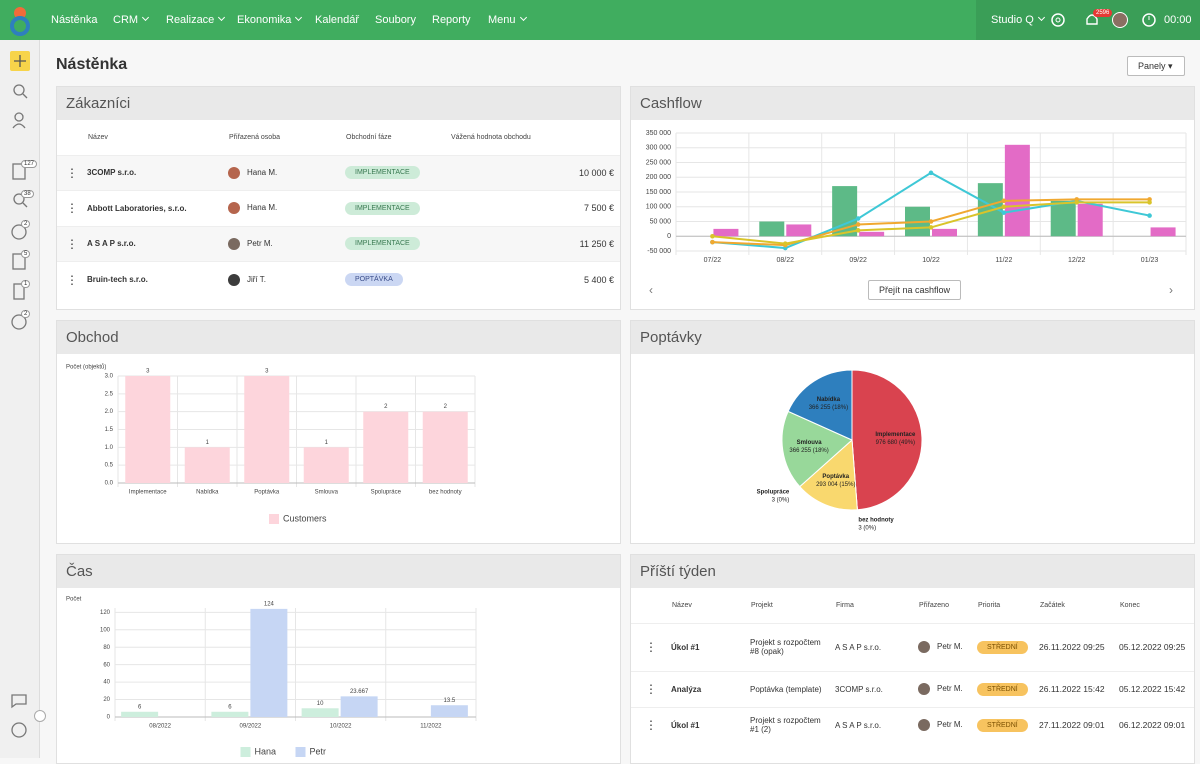 Image resolution: width=1200 pixels, height=764 pixels. Describe the element at coordinates (1152, 647) in the screenshot. I see `end: 05.12.2022 09:25` at that location.